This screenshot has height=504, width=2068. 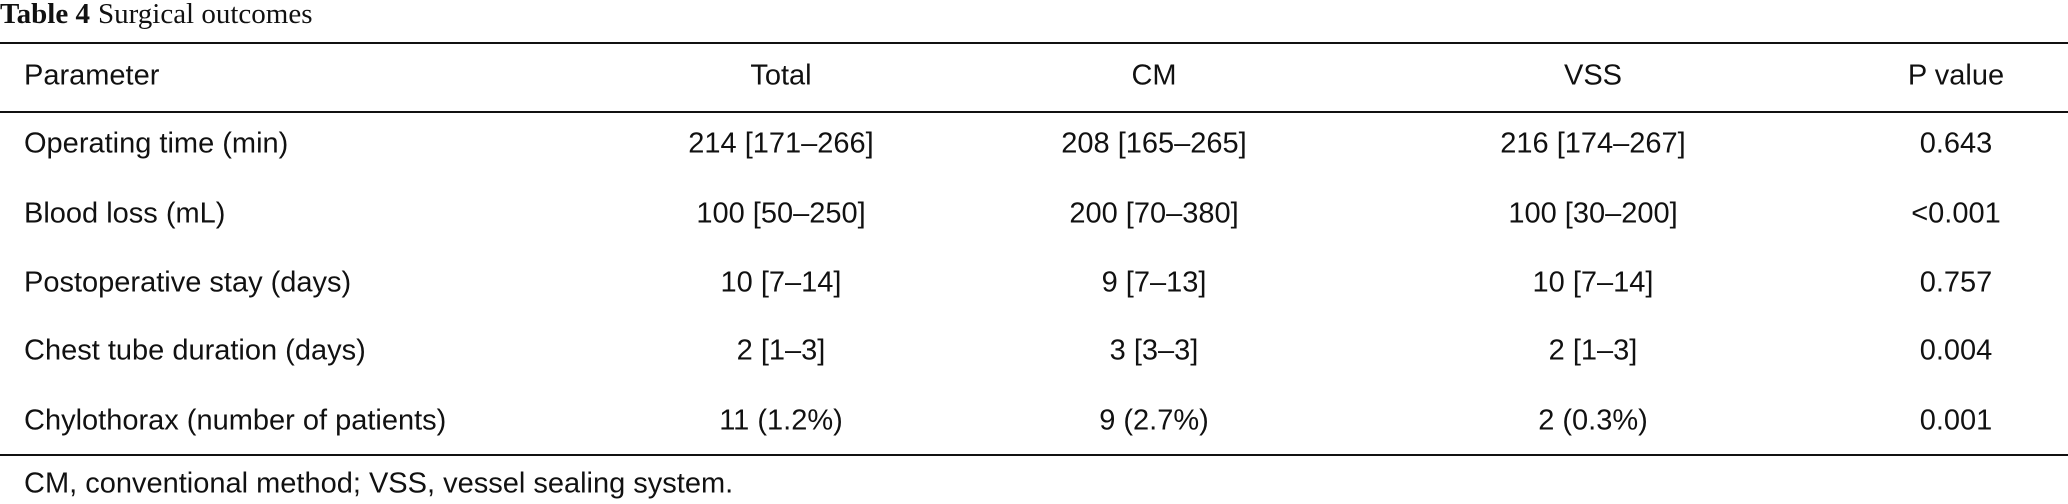 I want to click on table-cell: 200 [70–380], so click(x=1153, y=214).